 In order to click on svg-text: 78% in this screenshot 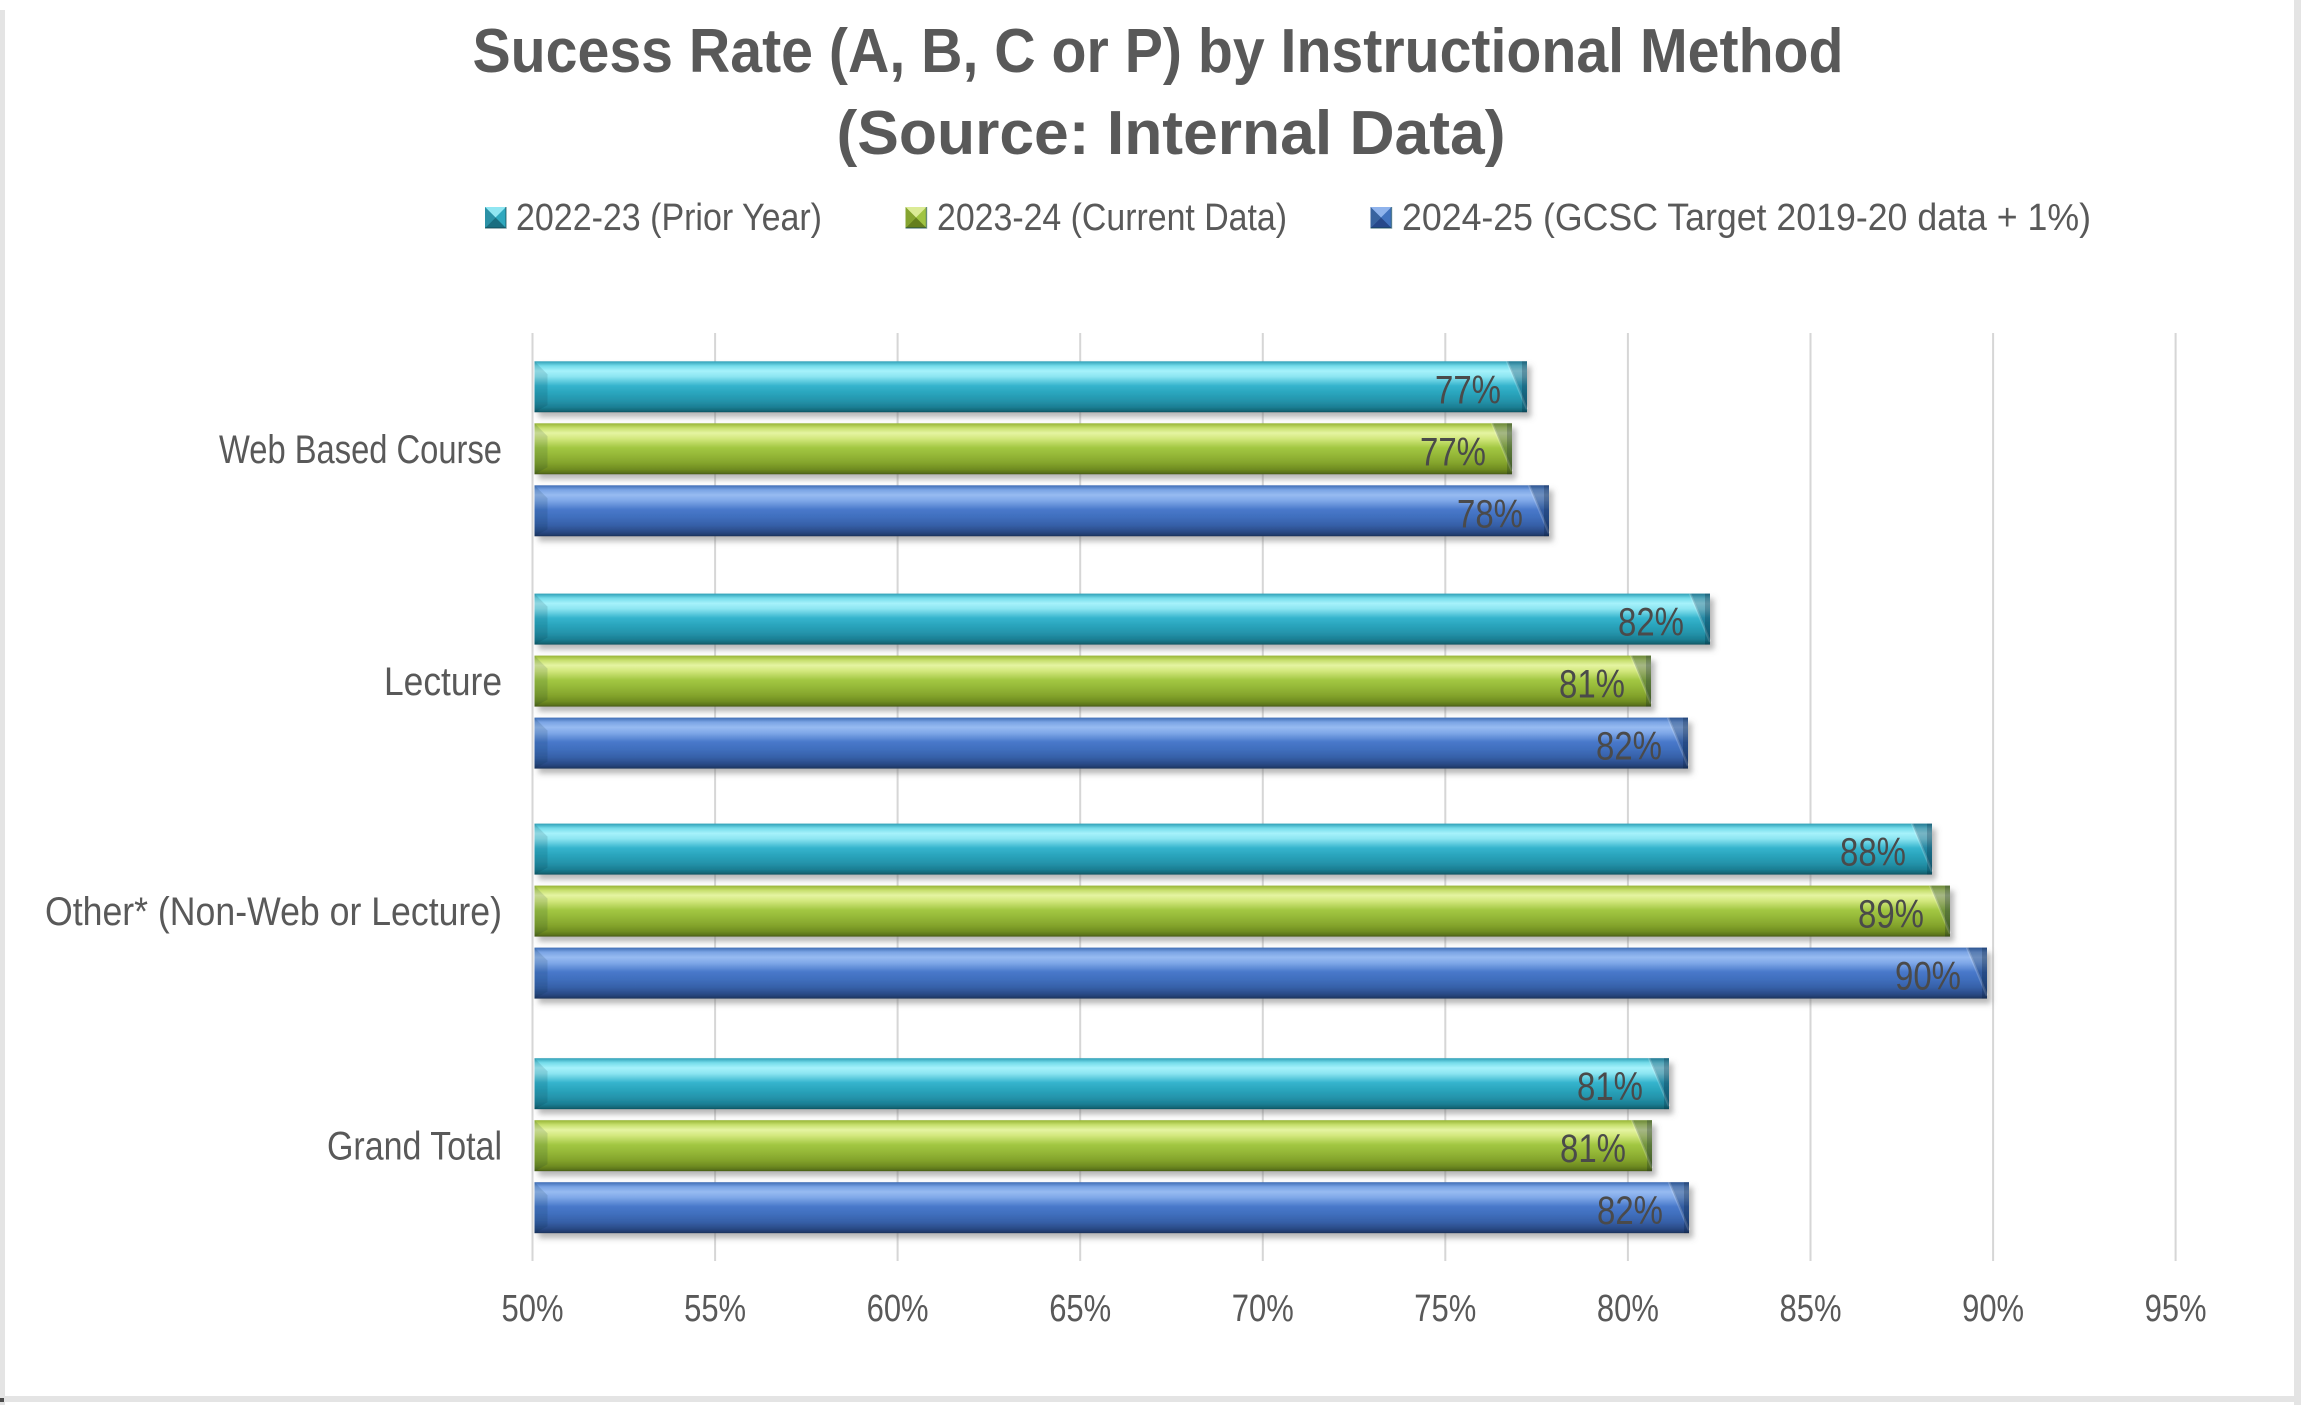, I will do `click(1490, 514)`.